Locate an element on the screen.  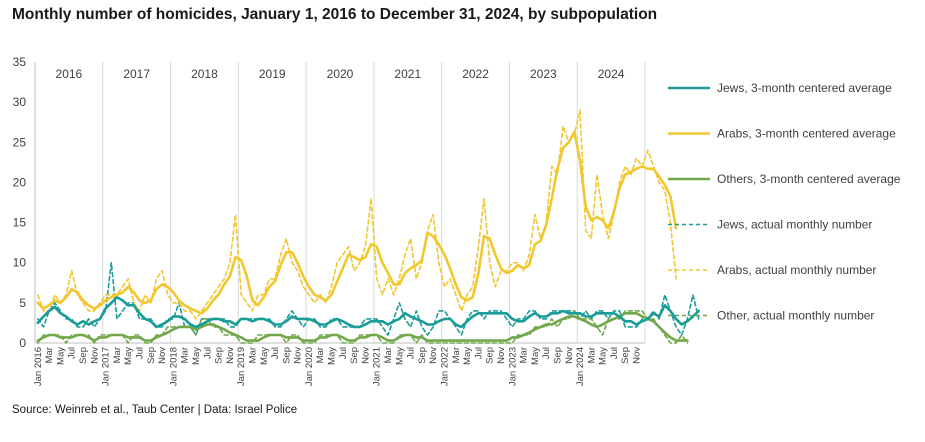
x-tick-label: Jan 2023 is located at coordinates (512, 366).